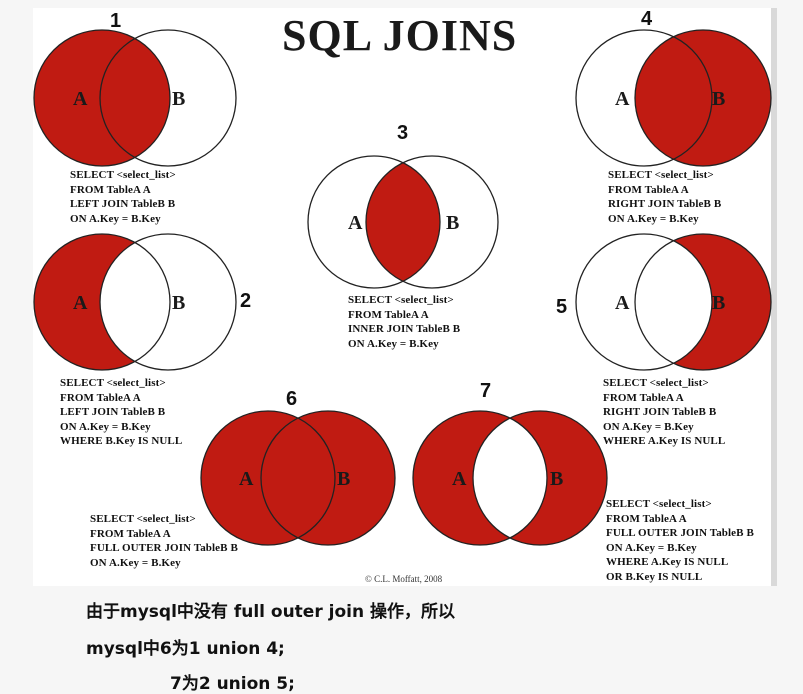 The height and width of the screenshot is (694, 803). Describe the element at coordinates (654, 576) in the screenshot. I see `sql-line: OR B.Key IS NULL` at that location.